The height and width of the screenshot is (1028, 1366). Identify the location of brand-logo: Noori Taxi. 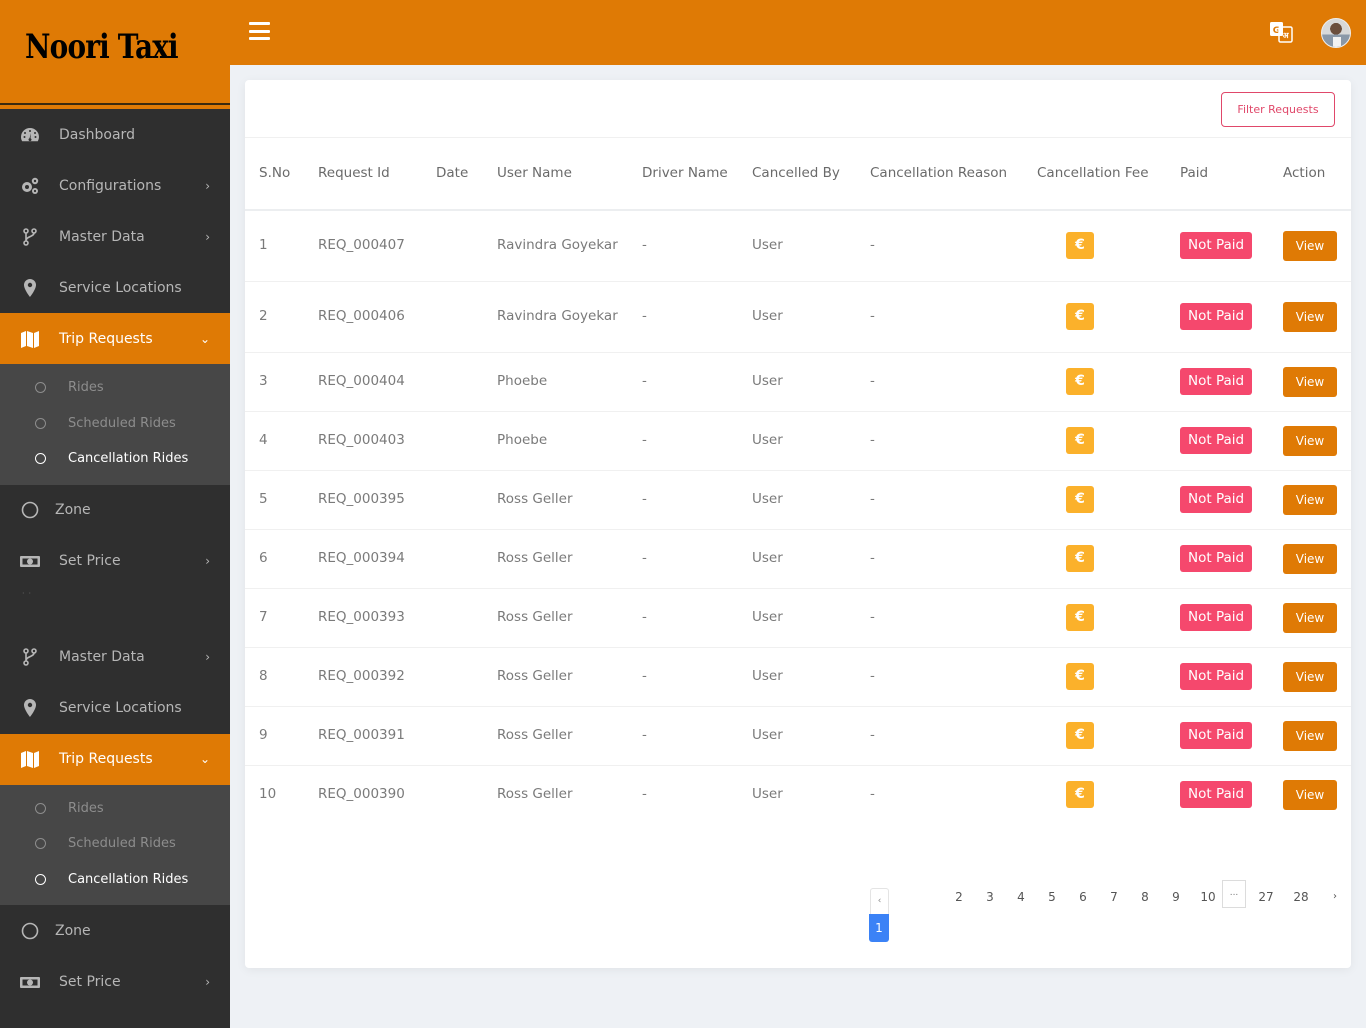
(115, 52).